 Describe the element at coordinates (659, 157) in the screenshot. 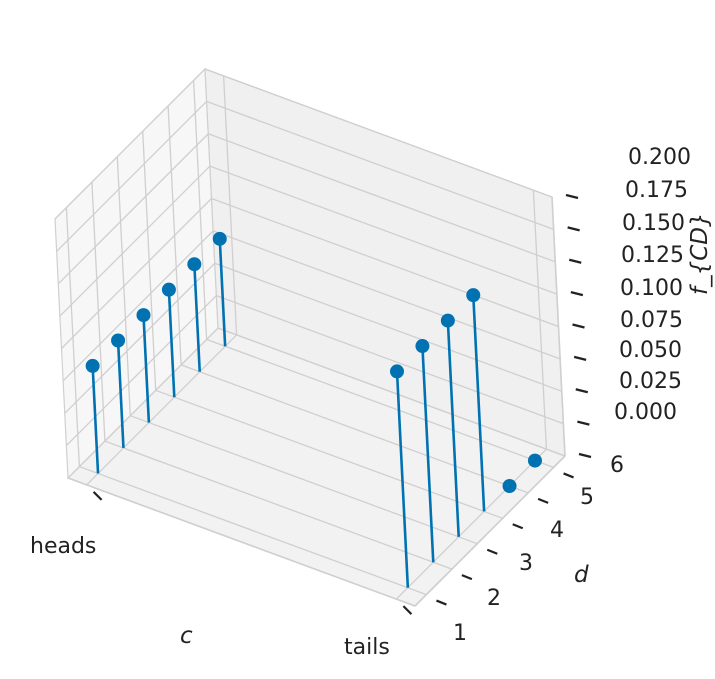

I see `z-tick-label-0-200: 0.200` at that location.